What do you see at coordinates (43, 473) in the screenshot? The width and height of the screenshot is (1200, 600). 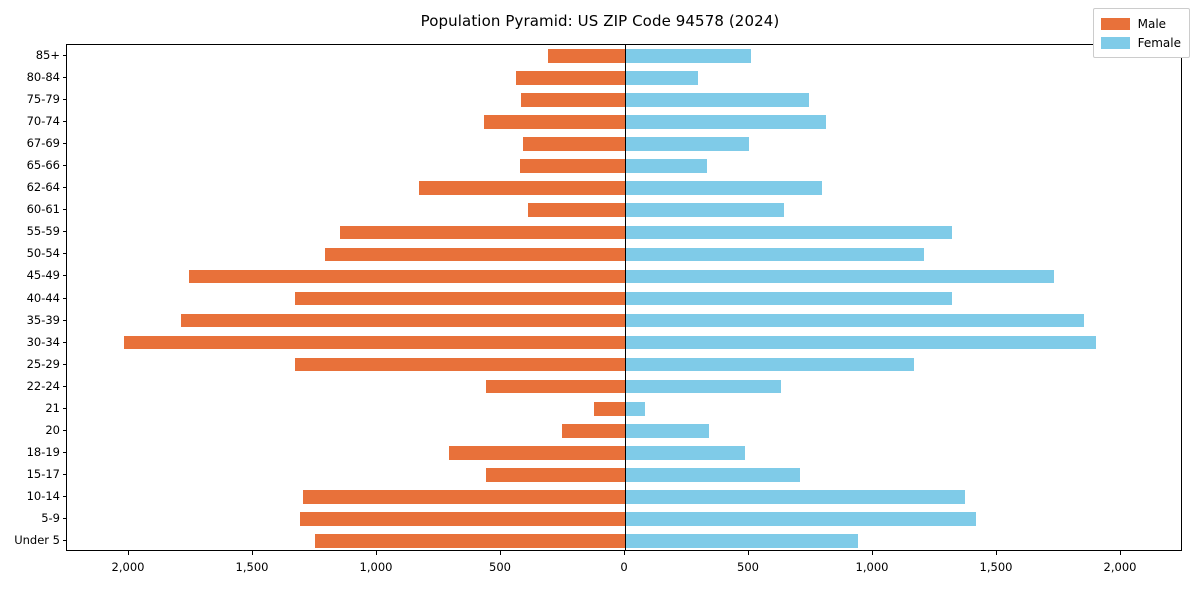 I see `y-tick-label: 15-17` at bounding box center [43, 473].